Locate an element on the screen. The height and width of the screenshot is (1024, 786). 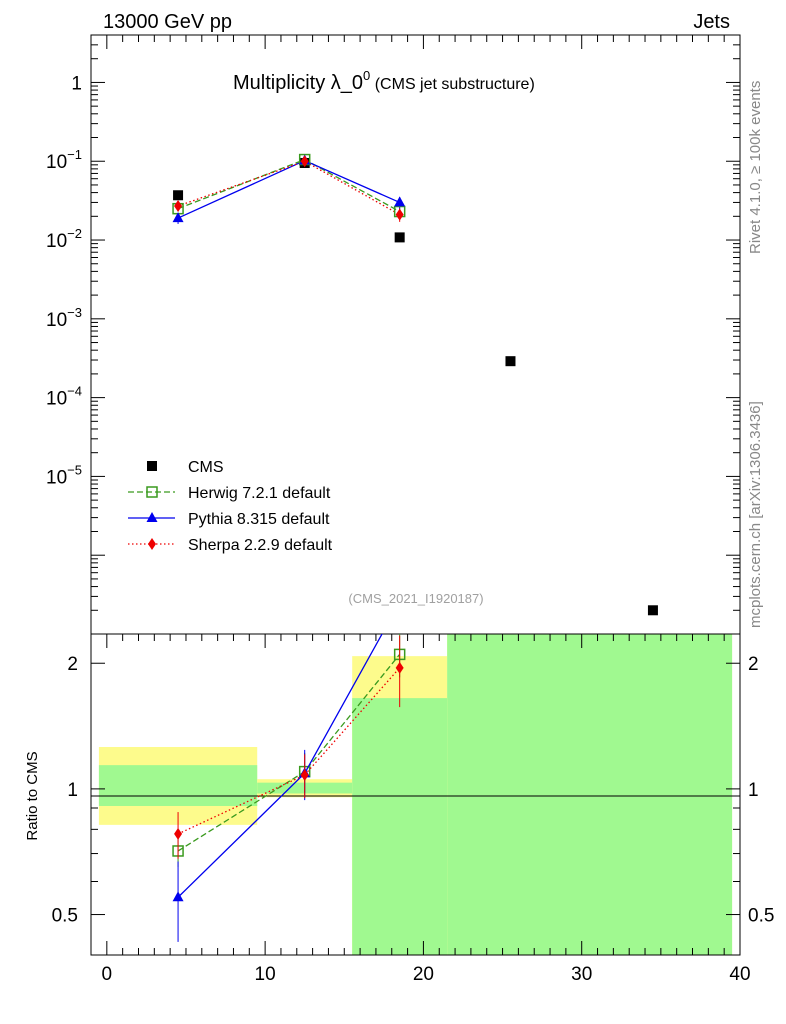
main-x-ticks is located at coordinates (423, 42).